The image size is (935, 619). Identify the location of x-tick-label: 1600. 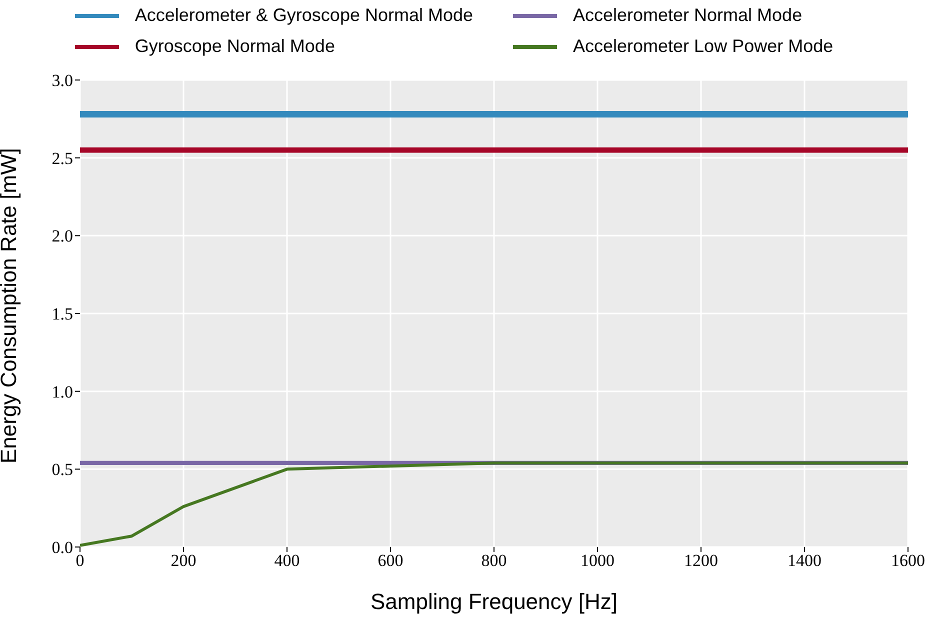
(908, 560).